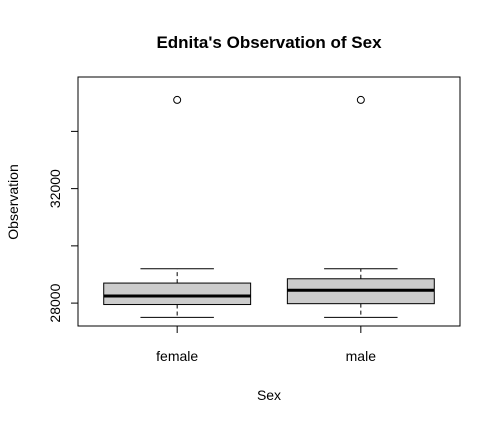 This screenshot has height=424, width=500. I want to click on x-tick-label: male, so click(361, 356).